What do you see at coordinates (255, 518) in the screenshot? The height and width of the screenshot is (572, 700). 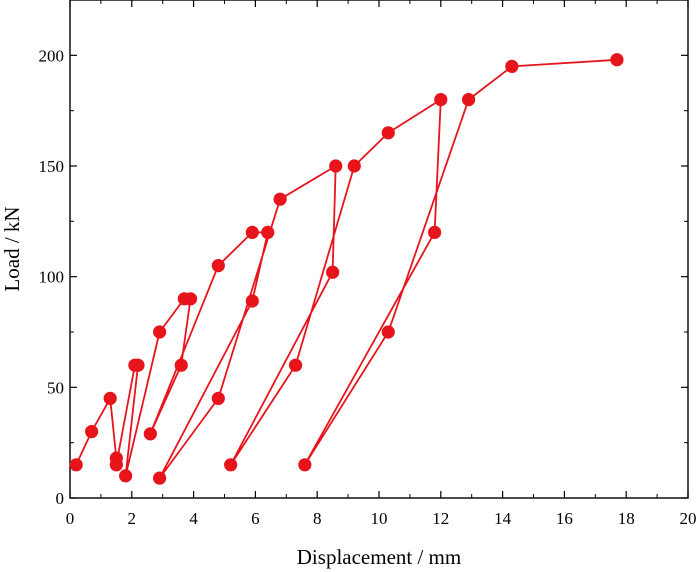 I see `x-tick-label: 6` at bounding box center [255, 518].